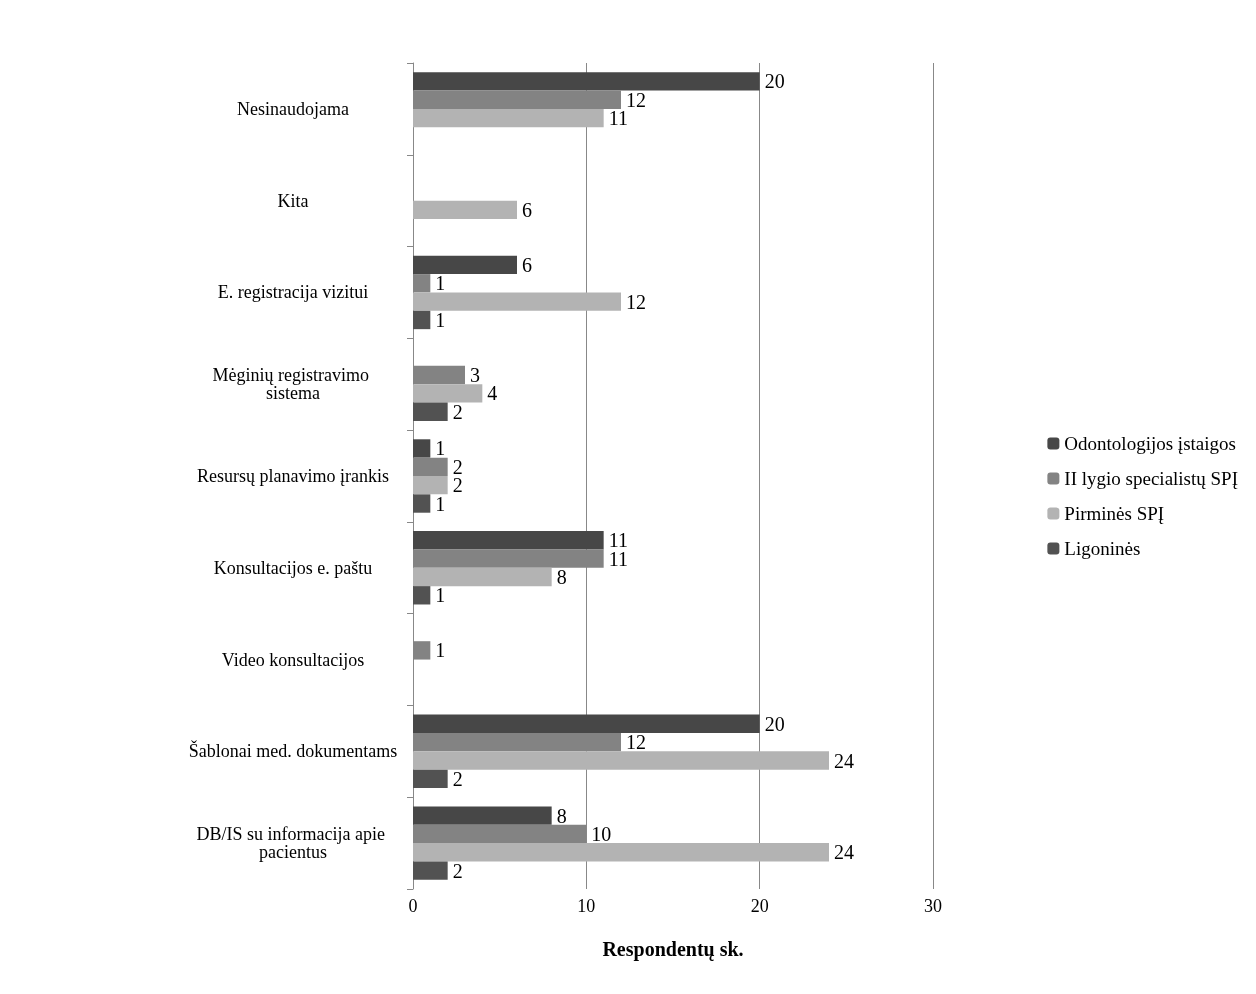 The width and height of the screenshot is (1256, 994). I want to click on y-tick-label: Video konsultacijos, so click(293, 659).